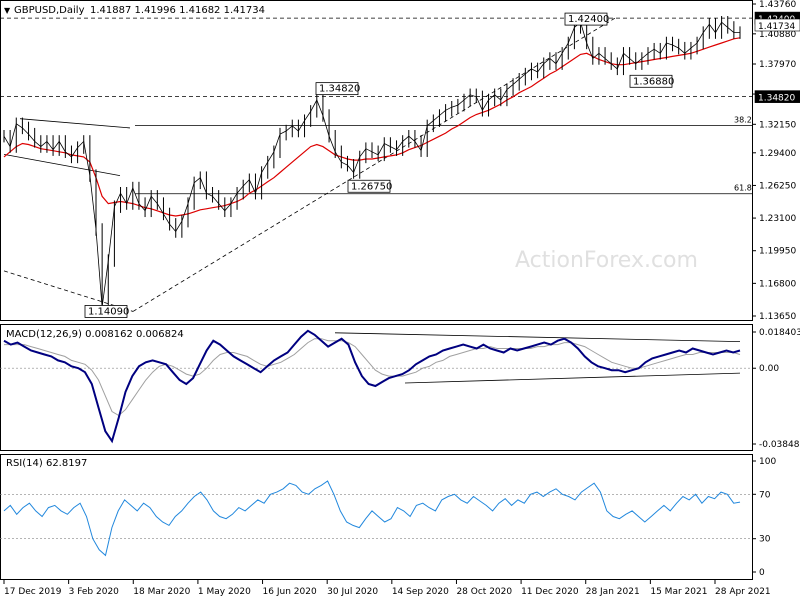 The width and height of the screenshot is (800, 600). Describe the element at coordinates (776, 99) in the screenshot. I see `price-tag-label: 1.34820` at that location.